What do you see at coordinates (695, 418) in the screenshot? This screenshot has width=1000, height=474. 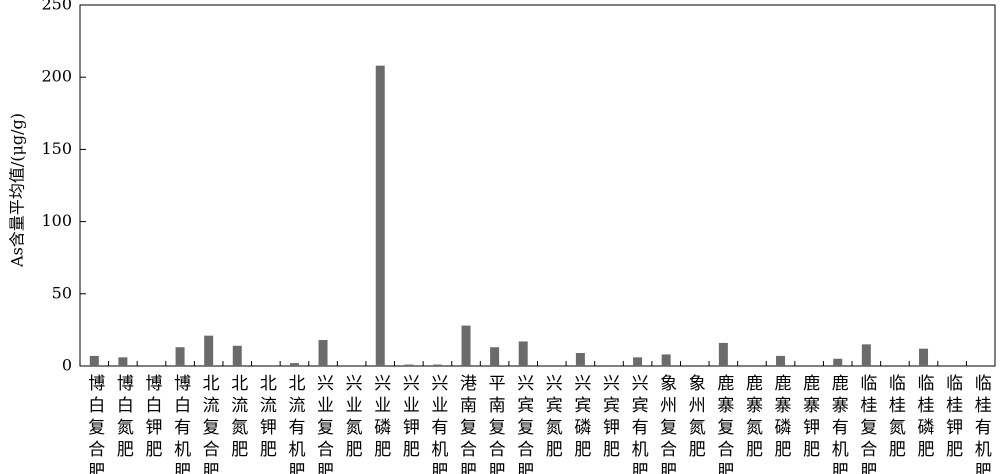 I see `x-tick-label: 象州氮肥` at bounding box center [695, 418].